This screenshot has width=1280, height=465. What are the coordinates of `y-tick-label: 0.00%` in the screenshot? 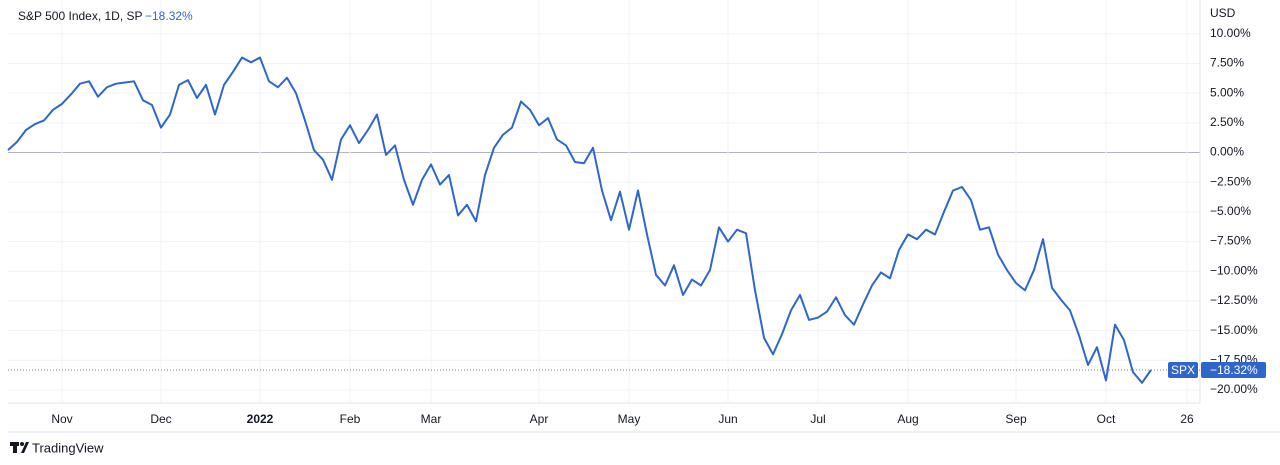 It's located at (1227, 152).